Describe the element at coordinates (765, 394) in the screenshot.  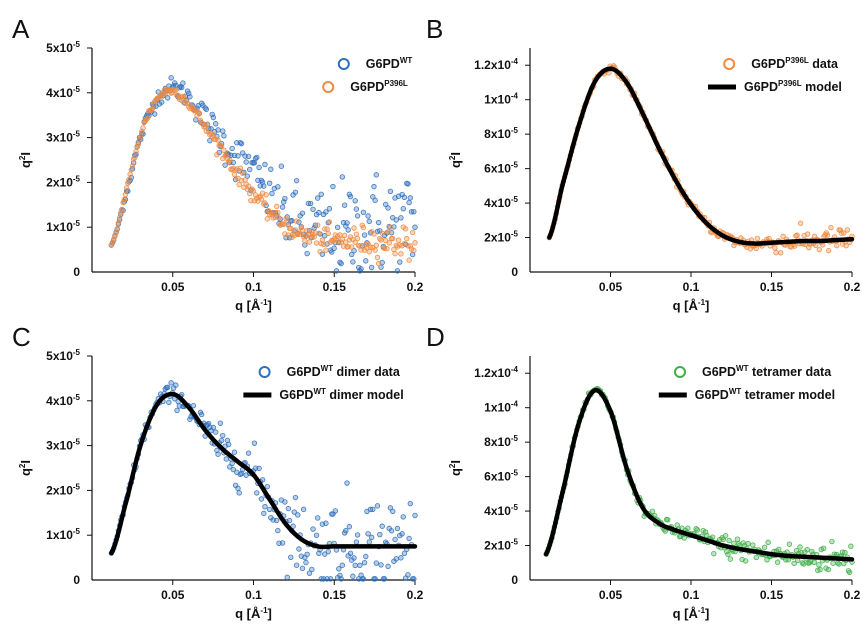
I see `legend-entry: G6PDWT tetramer model` at that location.